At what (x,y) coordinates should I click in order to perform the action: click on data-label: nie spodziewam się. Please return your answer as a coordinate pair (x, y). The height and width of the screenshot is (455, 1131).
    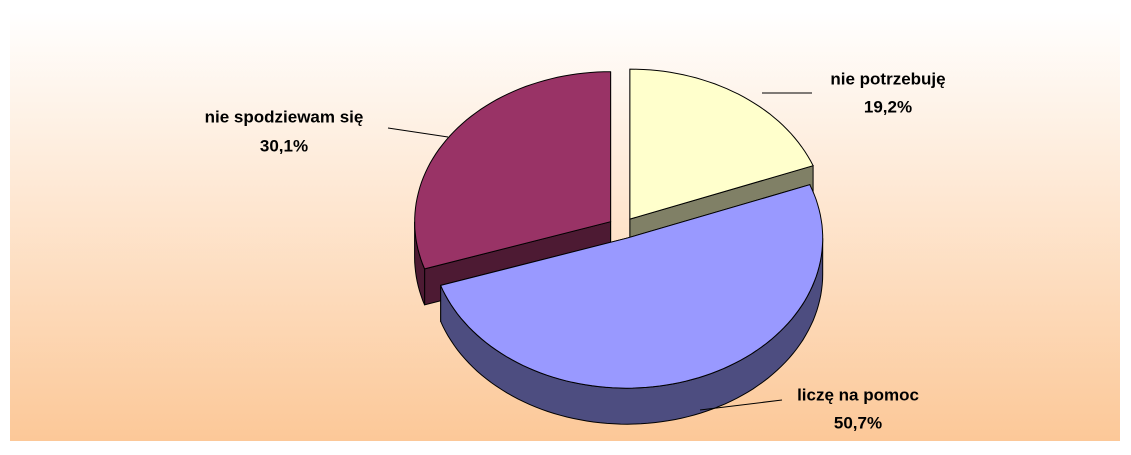
    Looking at the image, I should click on (284, 116).